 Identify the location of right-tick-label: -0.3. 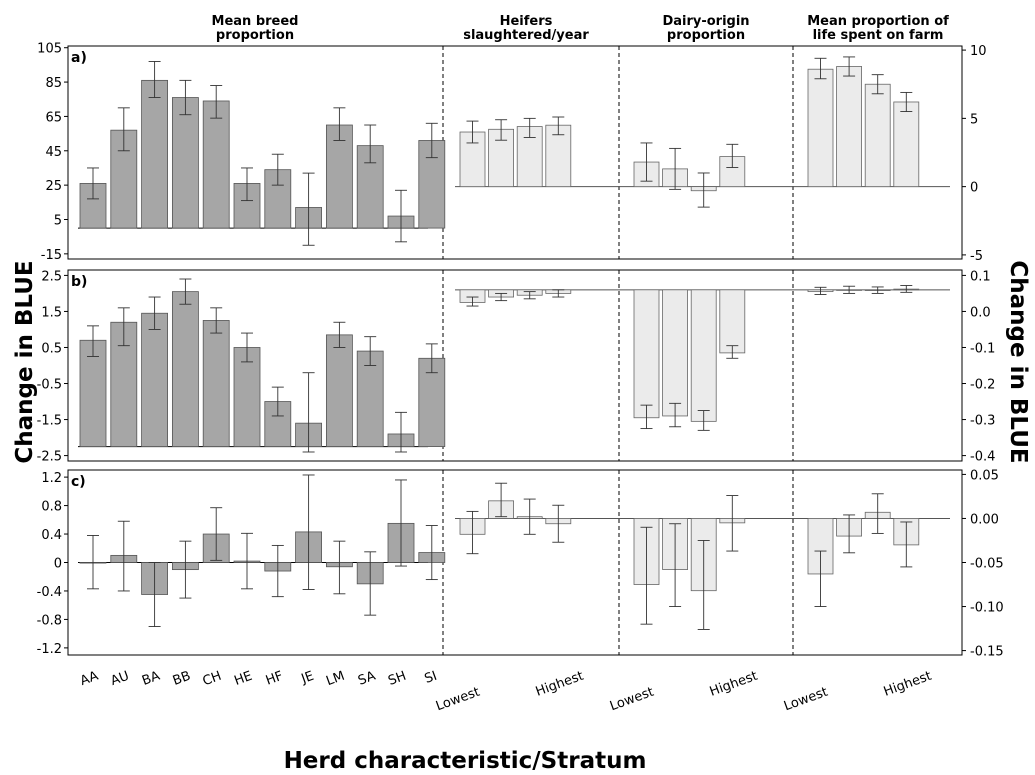
(982, 421).